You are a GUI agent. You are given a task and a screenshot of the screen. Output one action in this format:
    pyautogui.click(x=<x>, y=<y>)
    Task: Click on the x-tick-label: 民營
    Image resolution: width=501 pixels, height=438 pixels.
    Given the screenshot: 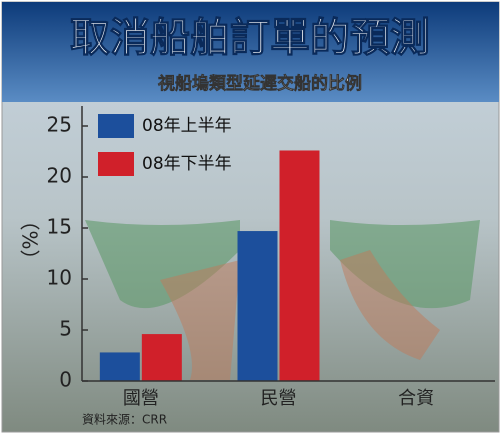 What is the action you would take?
    pyautogui.click(x=279, y=398)
    